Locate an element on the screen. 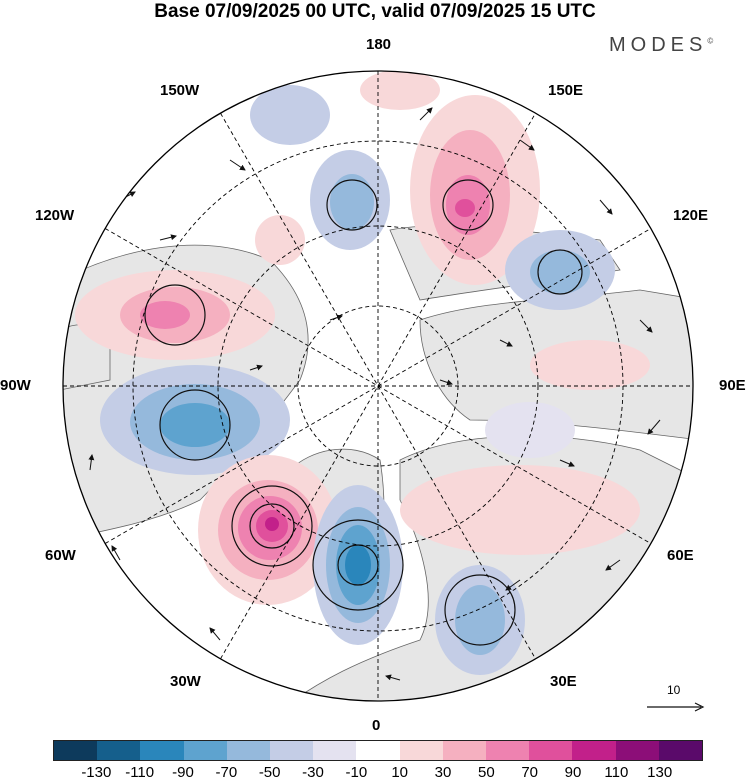 Image resolution: width=750 pixels, height=783 pixels. lon-label-90w: 90W is located at coordinates (15, 385).